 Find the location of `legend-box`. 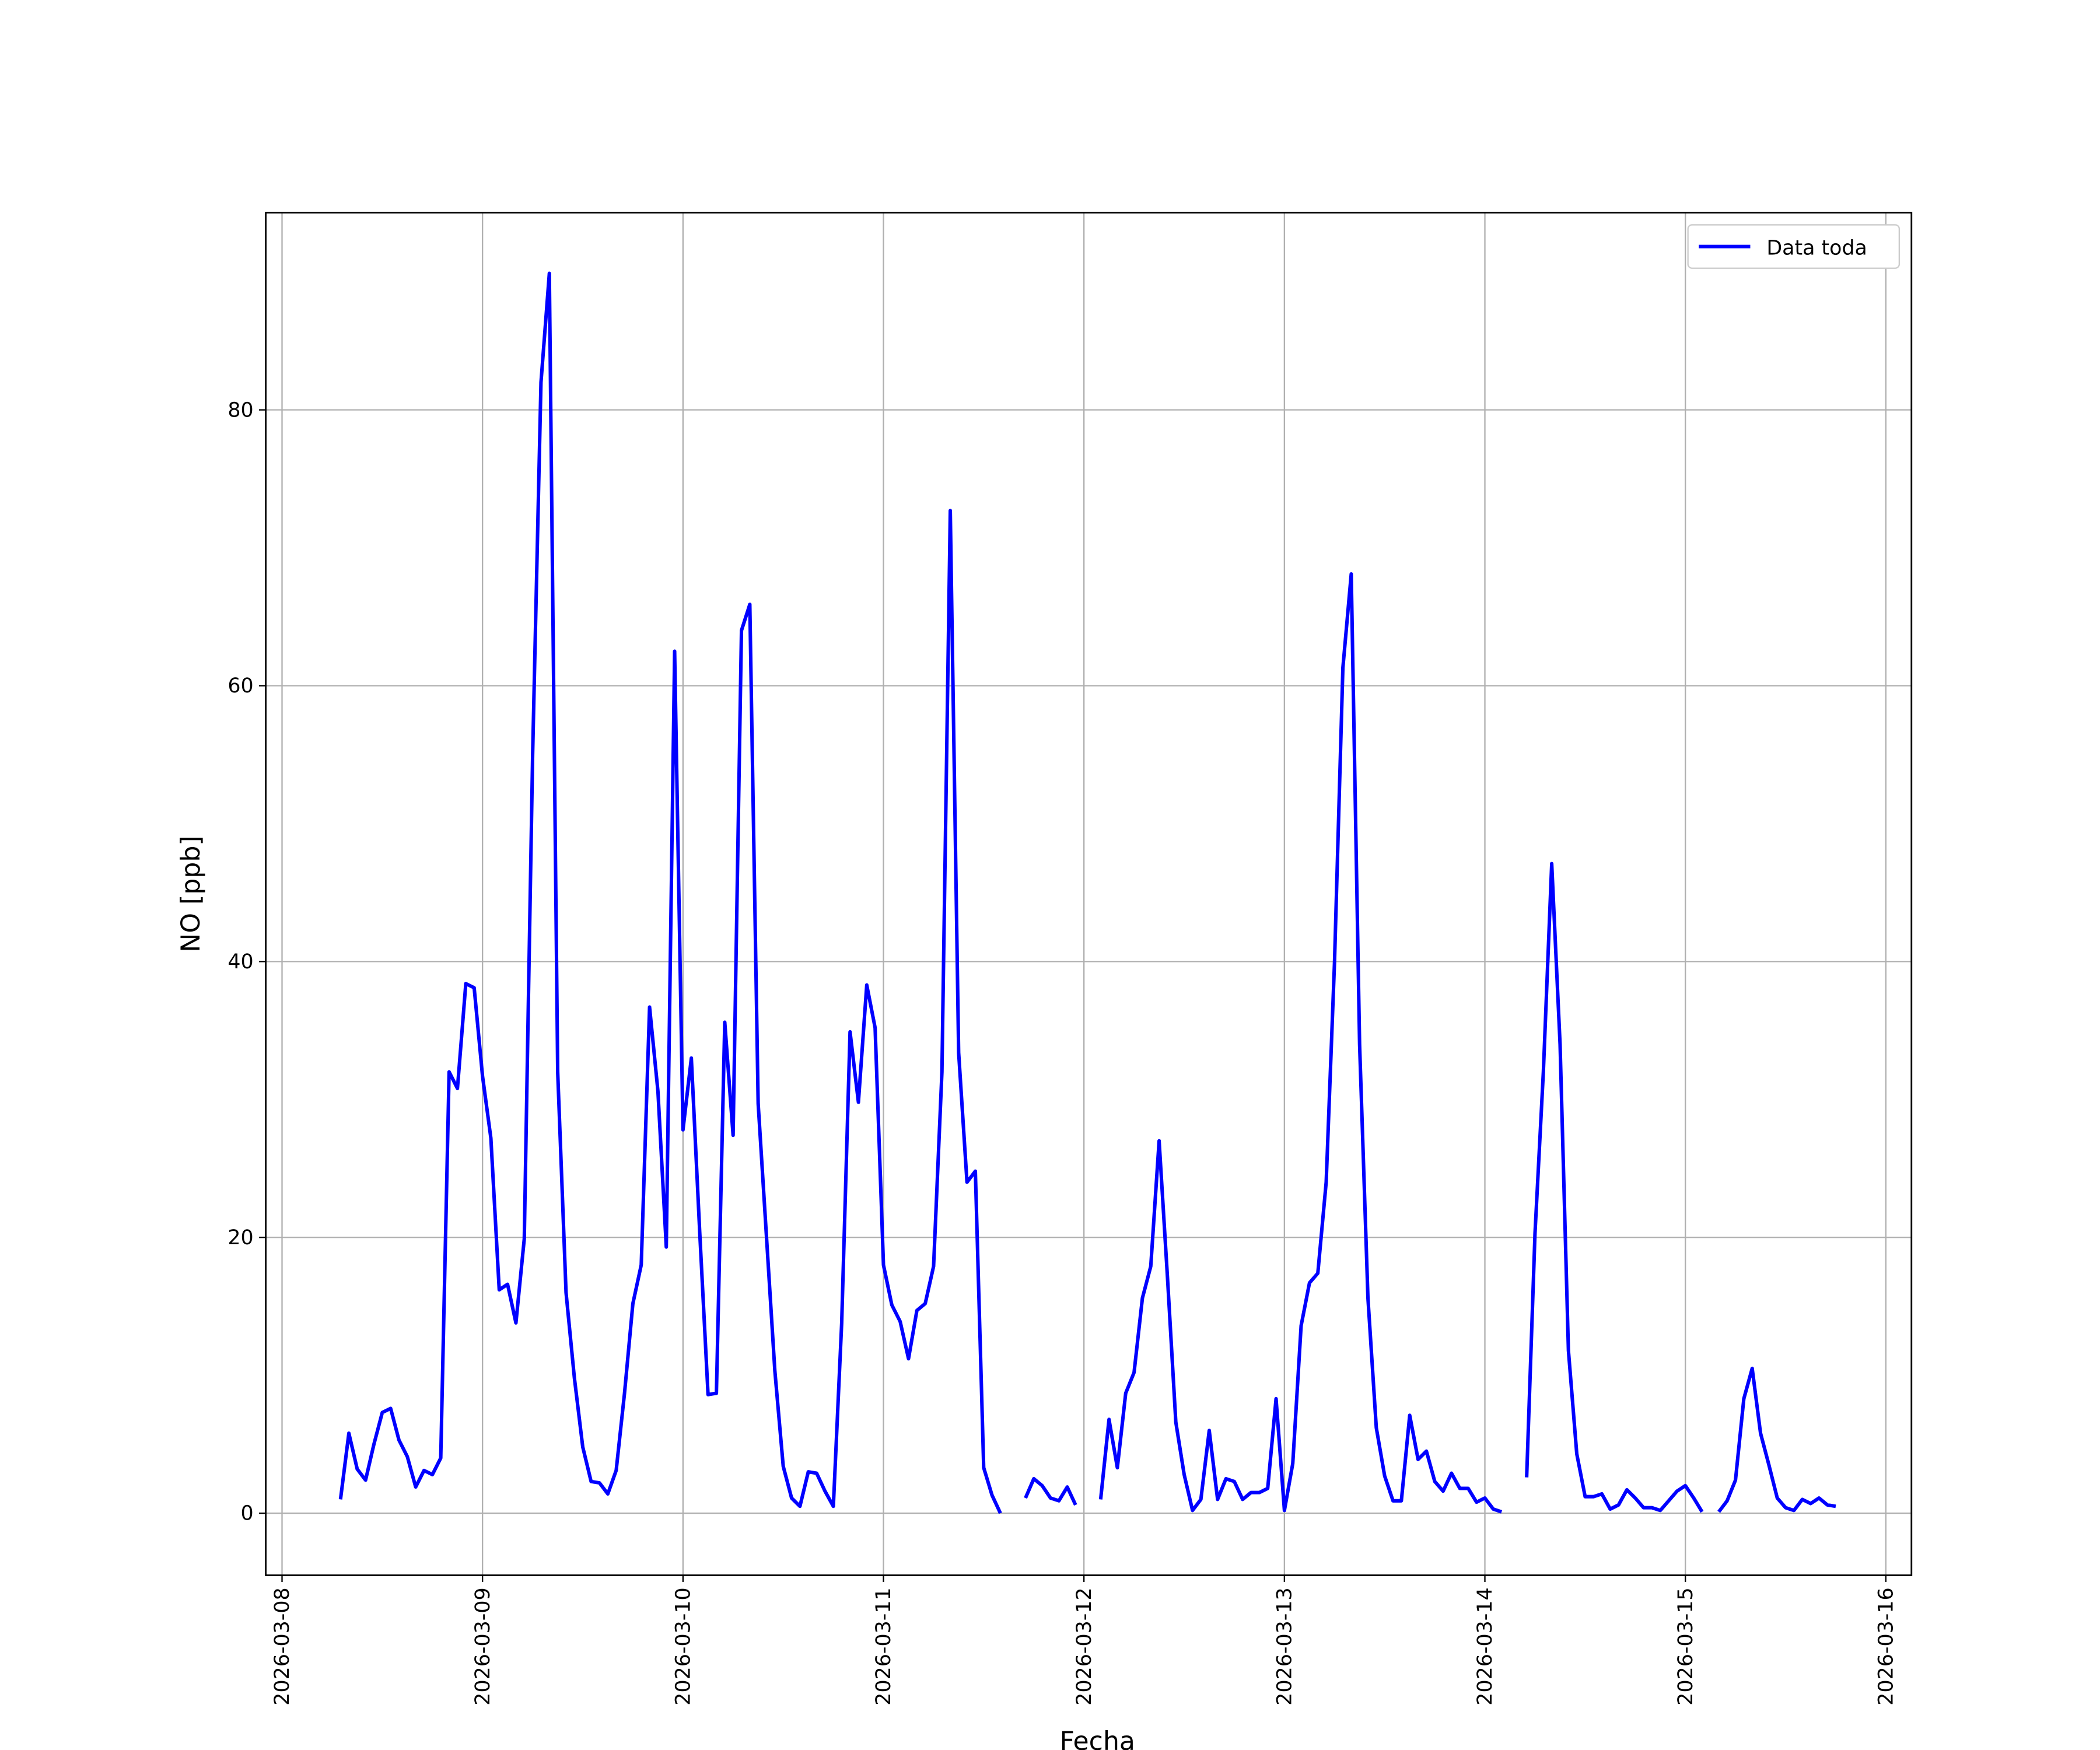

legend-box is located at coordinates (1794, 246).